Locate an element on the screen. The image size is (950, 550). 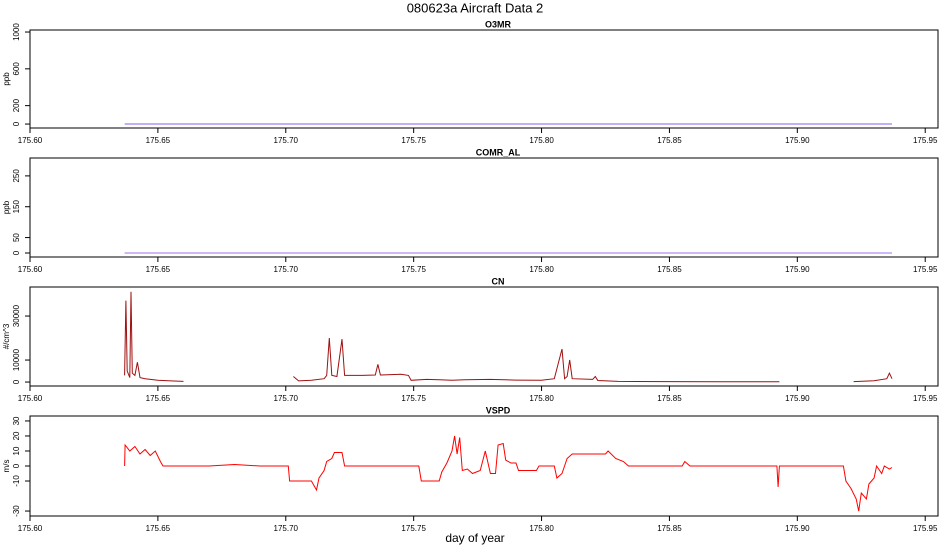
y-tick-label: 200 is located at coordinates (16, 105).